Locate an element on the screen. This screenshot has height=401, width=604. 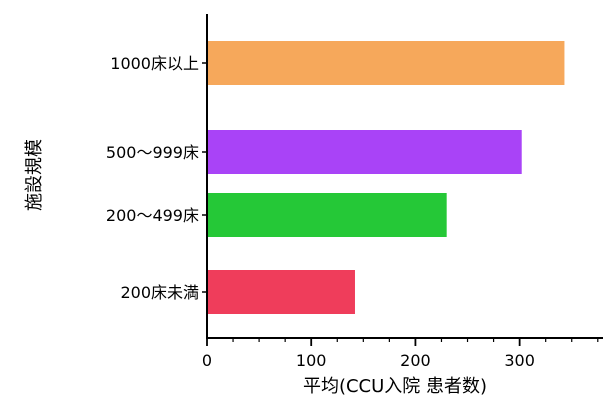
category-label-2: 200〜499床 is located at coordinates (152, 215).